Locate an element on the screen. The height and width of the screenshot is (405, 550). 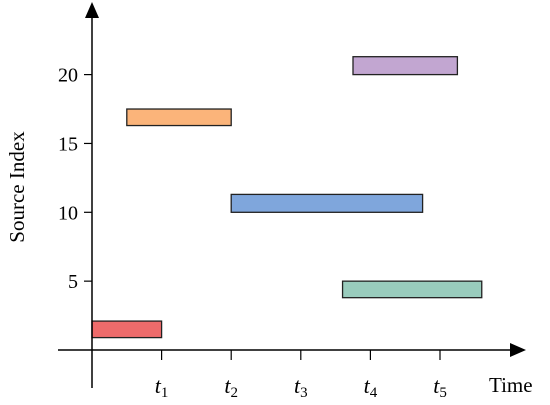
y-tick-label-10: 10 is located at coordinates (68, 213).